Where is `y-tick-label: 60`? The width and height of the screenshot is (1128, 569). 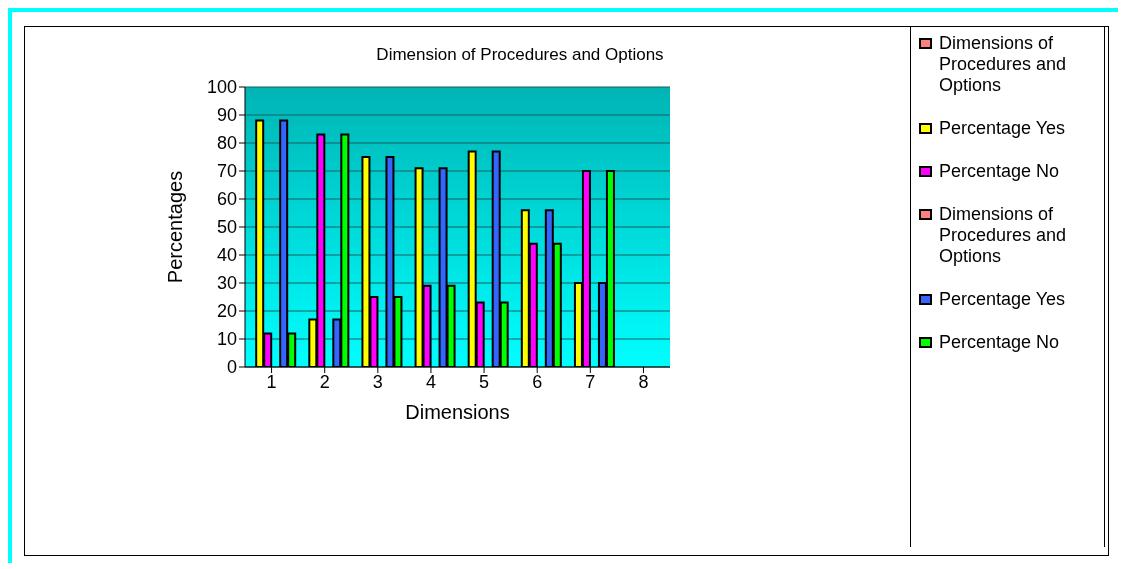 y-tick-label: 60 is located at coordinates (226, 199).